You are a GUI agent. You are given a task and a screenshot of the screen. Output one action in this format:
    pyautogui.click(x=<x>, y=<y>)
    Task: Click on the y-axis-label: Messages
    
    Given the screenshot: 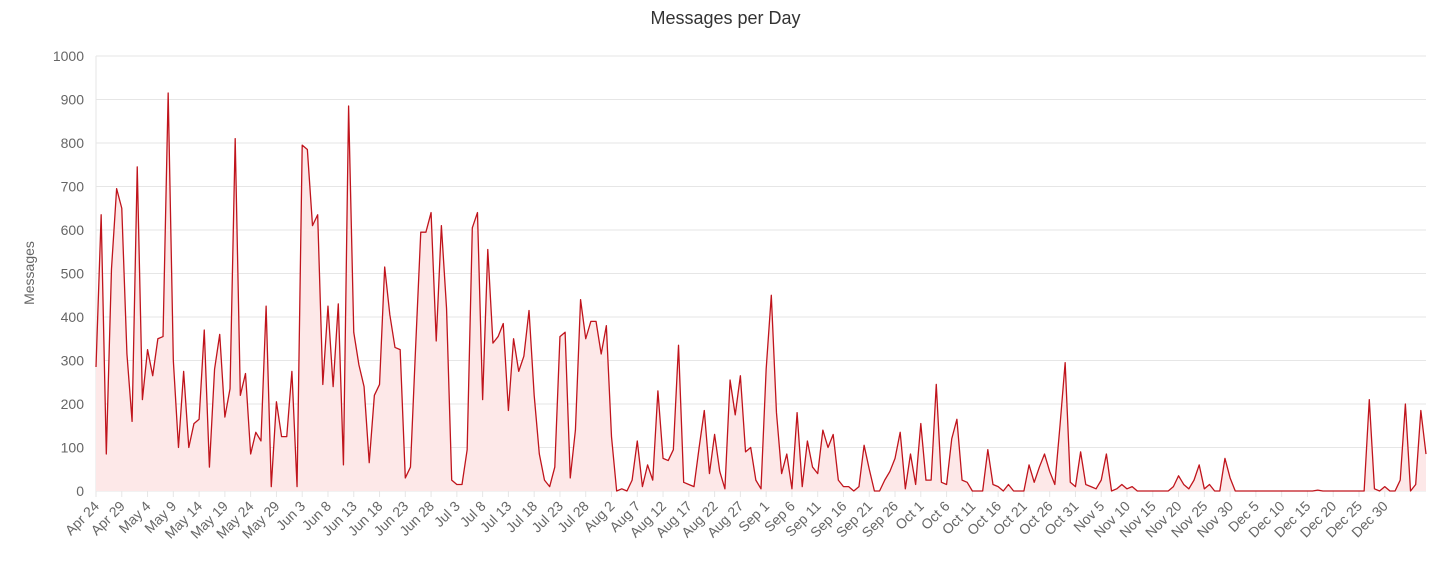 What is the action you would take?
    pyautogui.click(x=29, y=273)
    